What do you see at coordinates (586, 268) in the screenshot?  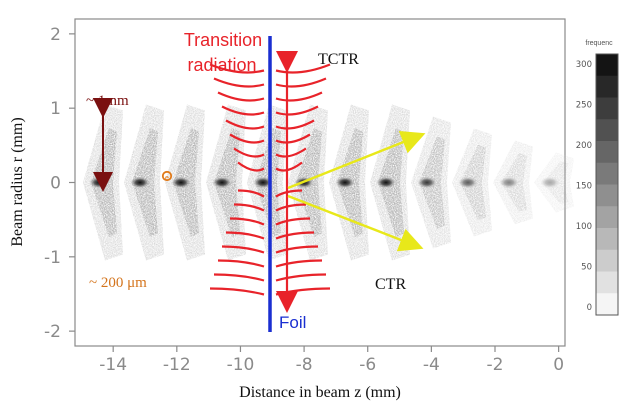 I see `colorbar-label: 50` at bounding box center [586, 268].